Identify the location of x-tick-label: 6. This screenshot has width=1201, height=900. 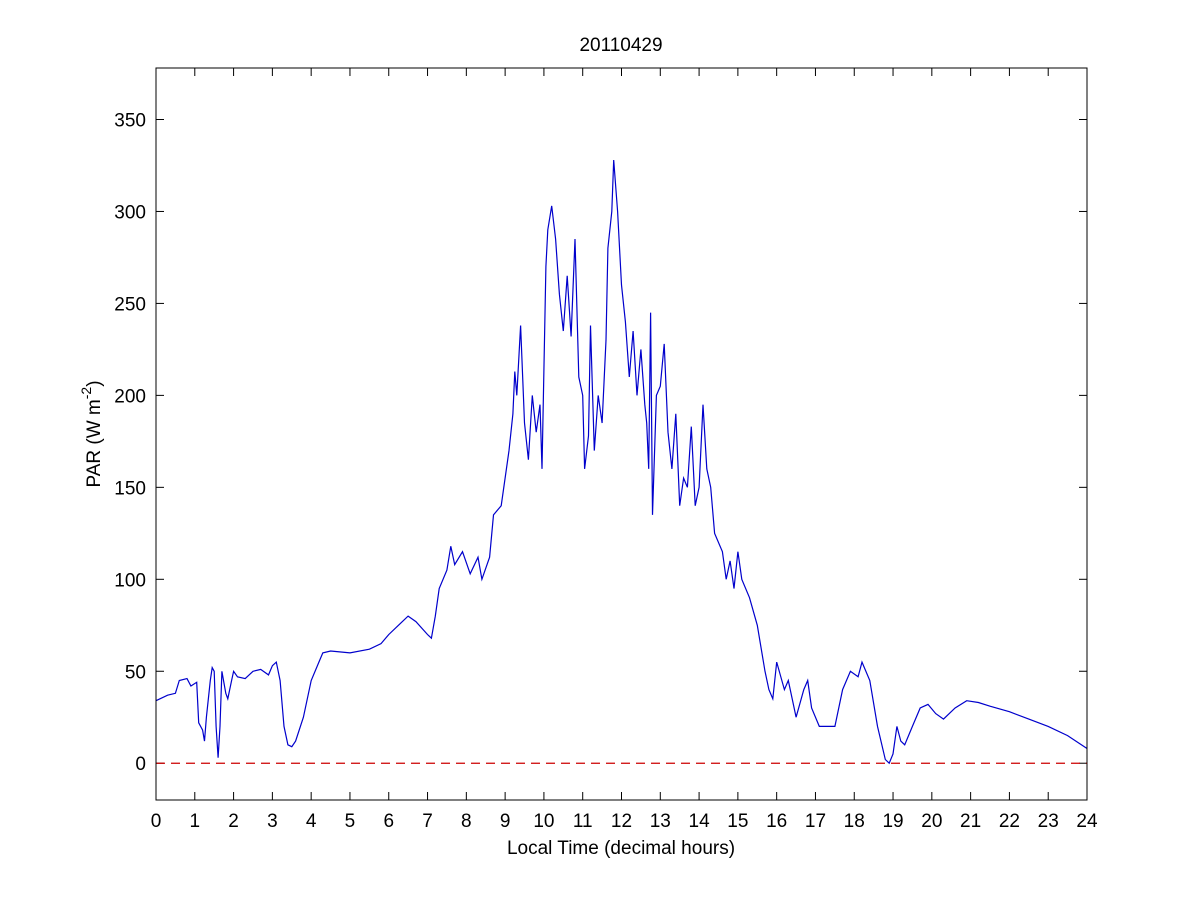
(388, 821).